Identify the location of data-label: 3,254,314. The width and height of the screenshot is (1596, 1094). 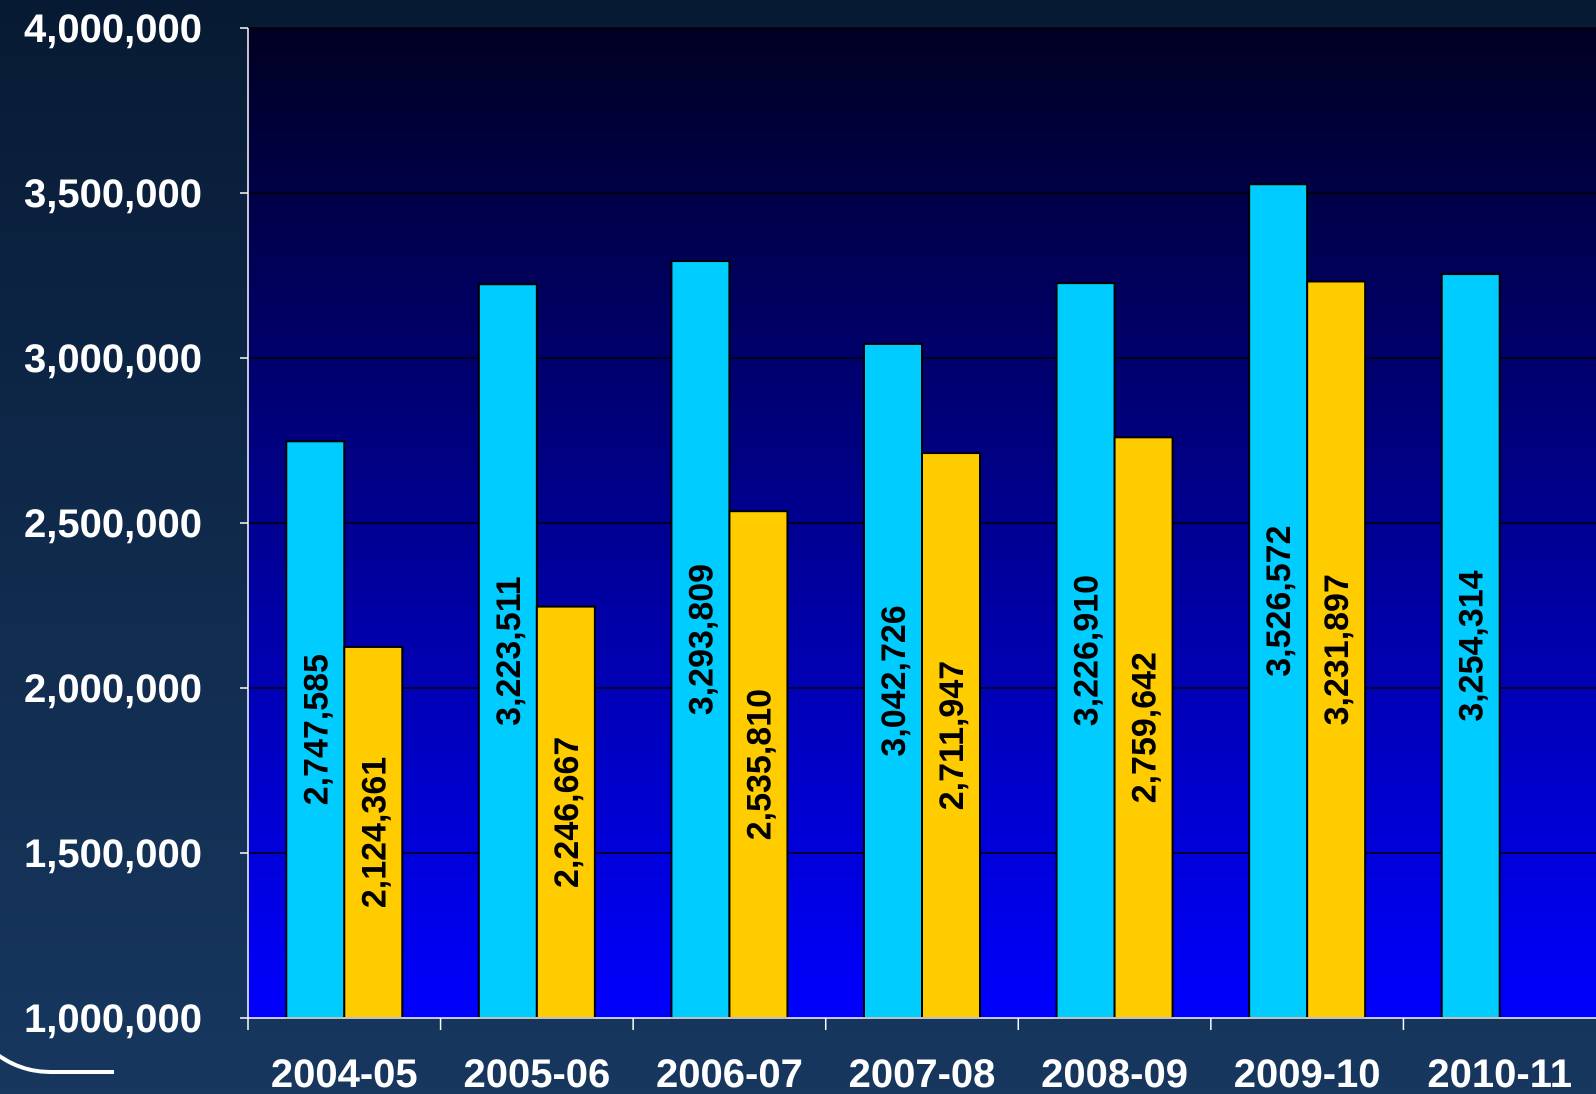
(1472, 645).